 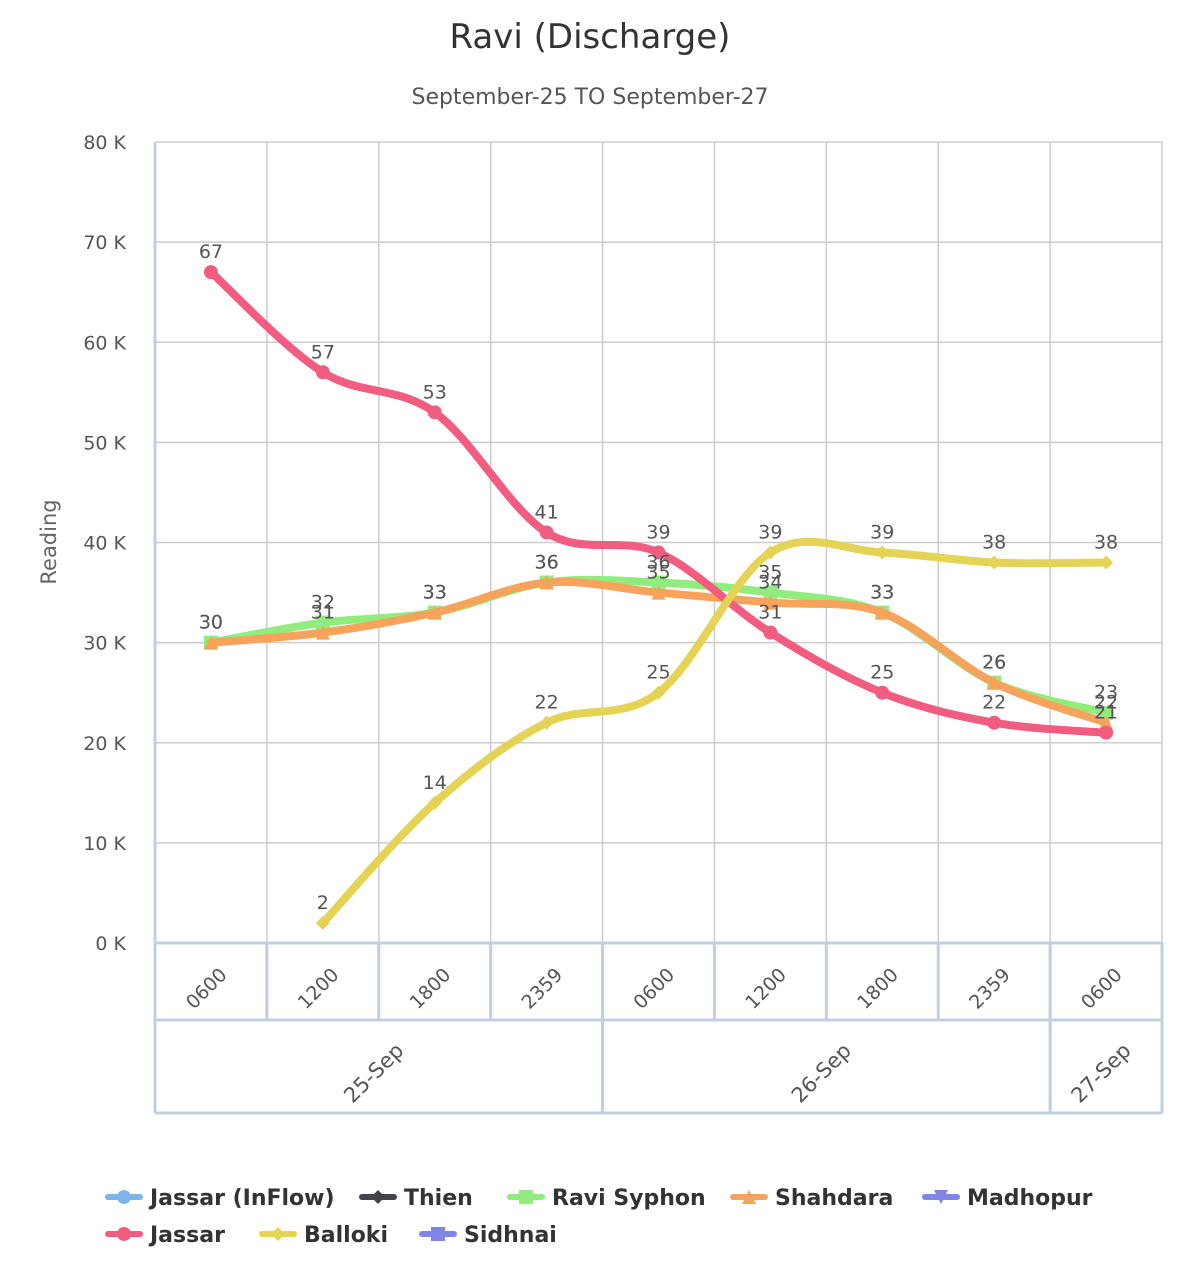 I want to click on data-label-shahdara: 35, so click(x=658, y=573).